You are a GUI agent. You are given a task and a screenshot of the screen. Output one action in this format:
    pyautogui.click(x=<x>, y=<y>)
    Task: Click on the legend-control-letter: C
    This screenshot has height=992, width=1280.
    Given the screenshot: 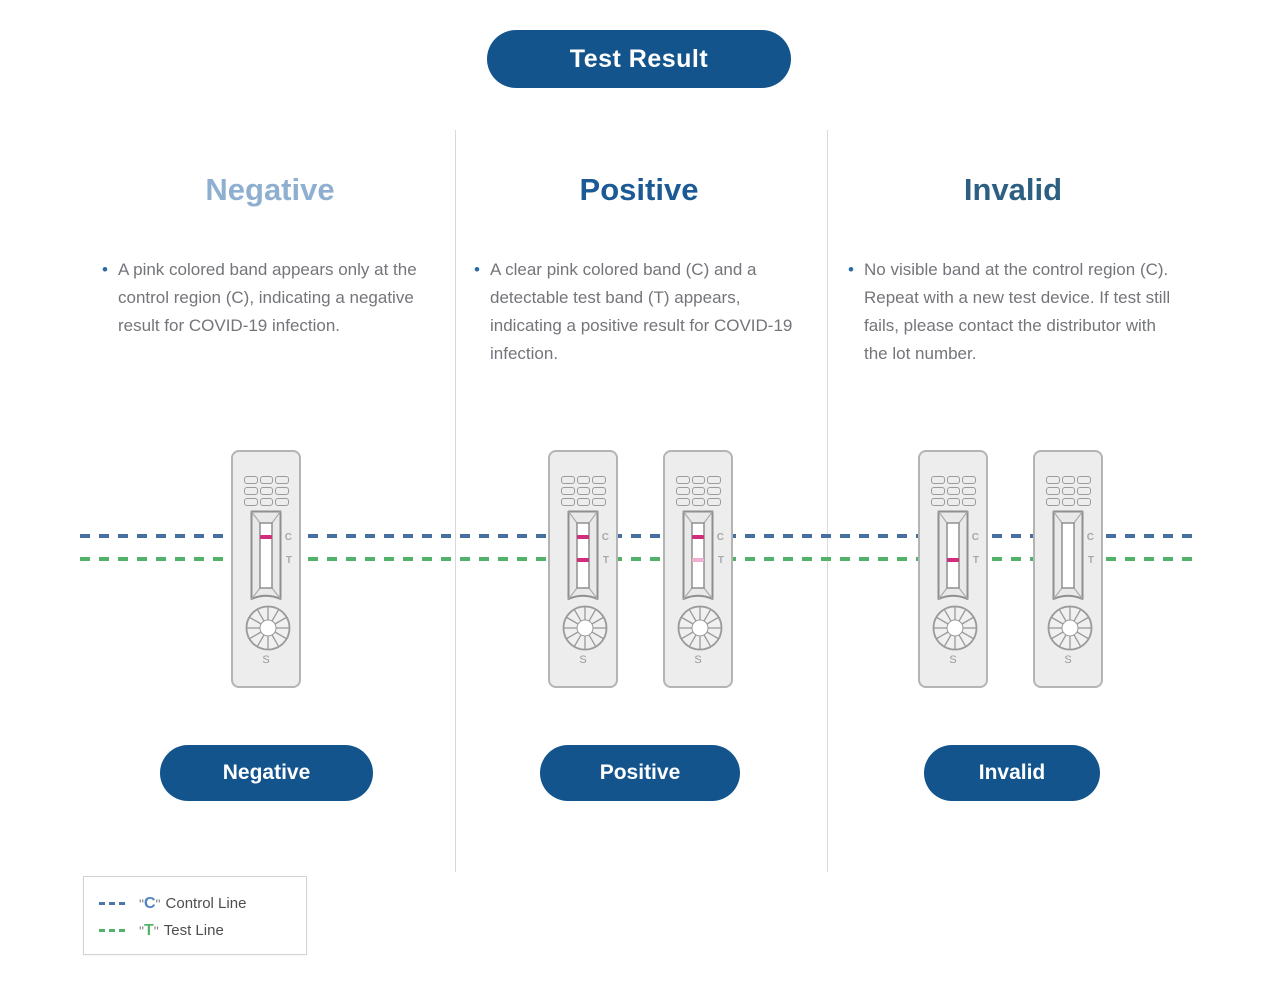 What is the action you would take?
    pyautogui.click(x=149, y=903)
    